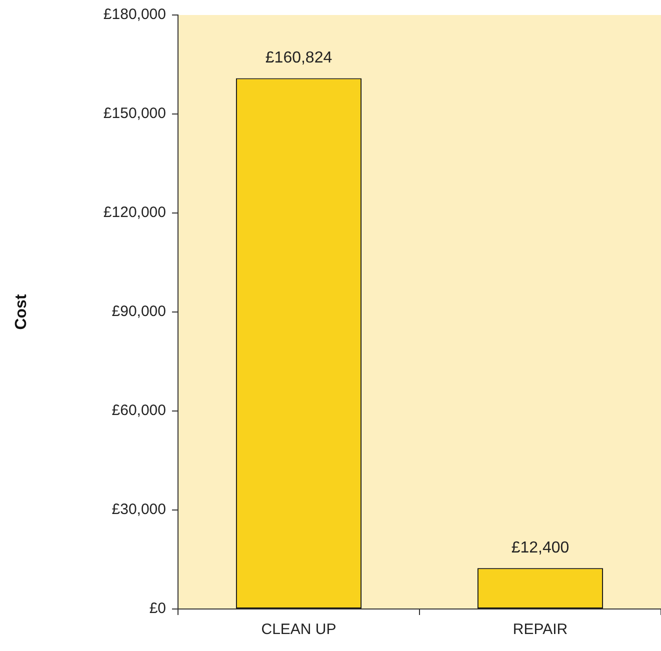 This screenshot has width=661, height=651. What do you see at coordinates (298, 629) in the screenshot?
I see `x-tick-label: CLEAN UP` at bounding box center [298, 629].